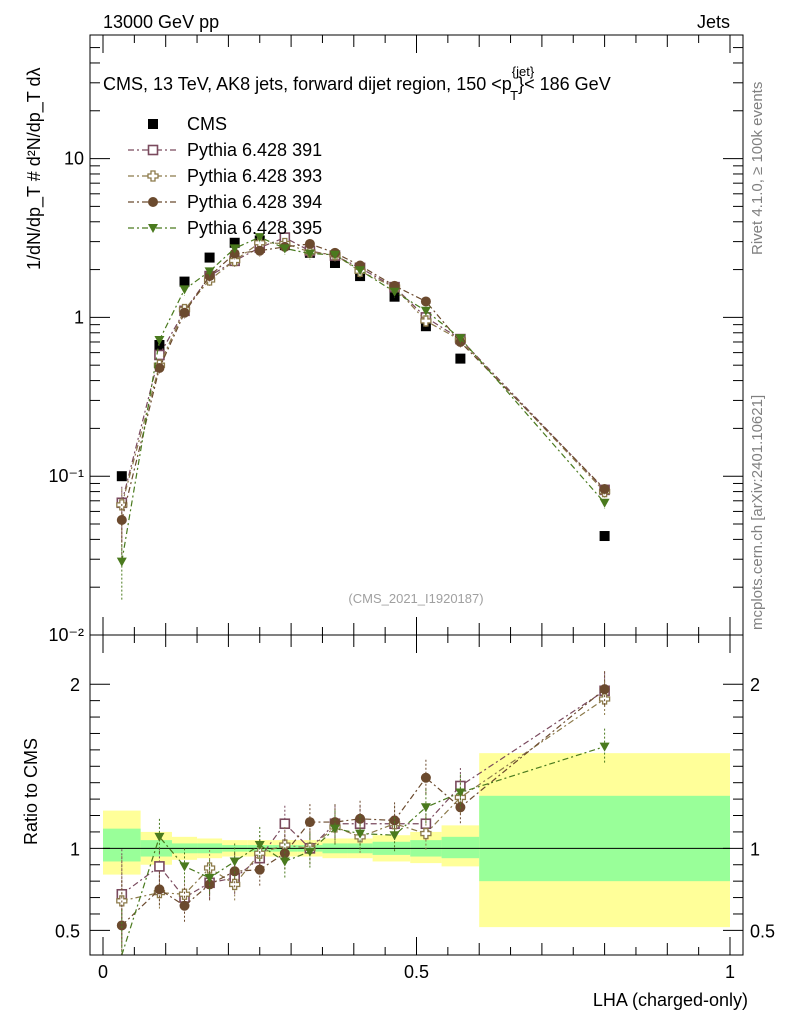  Describe the element at coordinates (103, 972) in the screenshot. I see `x-tick-label: 0` at that location.